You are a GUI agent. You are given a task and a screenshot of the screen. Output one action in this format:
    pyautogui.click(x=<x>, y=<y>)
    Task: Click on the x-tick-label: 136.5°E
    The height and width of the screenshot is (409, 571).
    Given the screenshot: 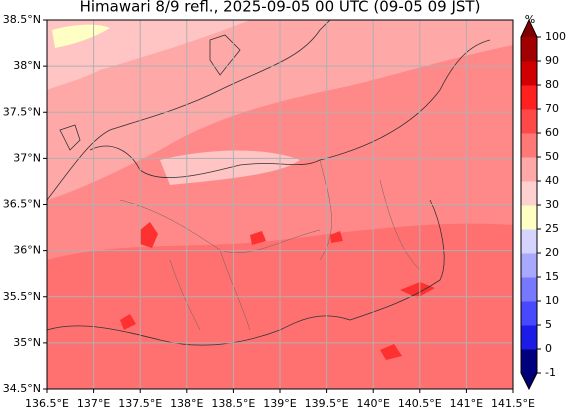 What is the action you would take?
    pyautogui.click(x=47, y=403)
    